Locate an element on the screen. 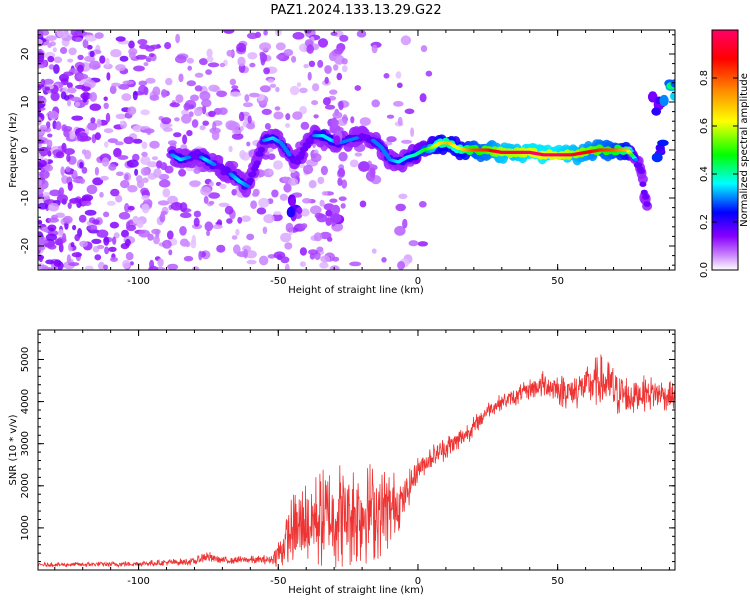 This screenshot has height=600, width=750. colorbar-tick-label: 0.0 is located at coordinates (704, 270).